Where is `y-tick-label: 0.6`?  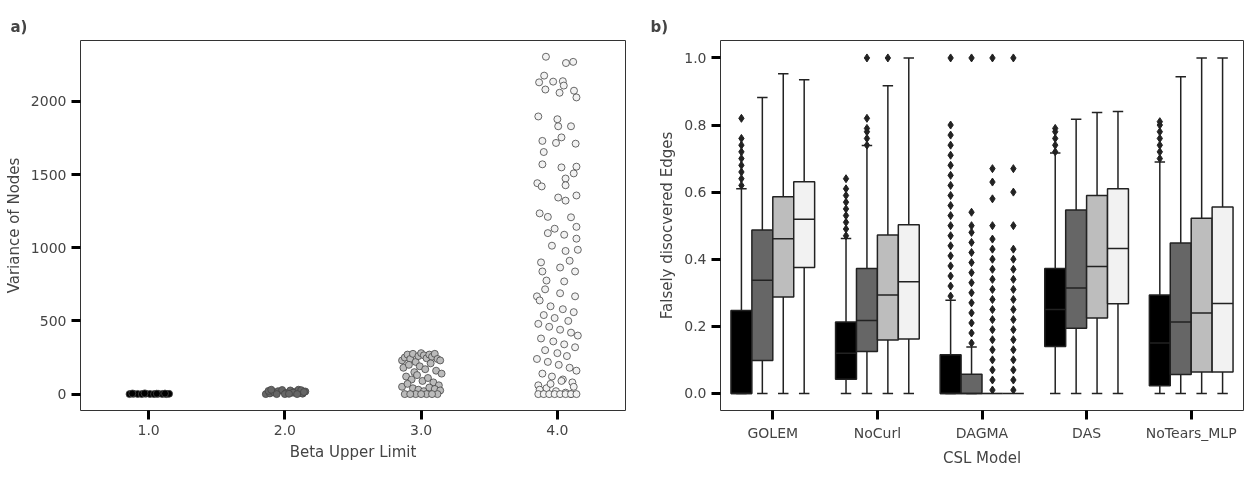 y-tick-label: 0.6 is located at coordinates (695, 192).